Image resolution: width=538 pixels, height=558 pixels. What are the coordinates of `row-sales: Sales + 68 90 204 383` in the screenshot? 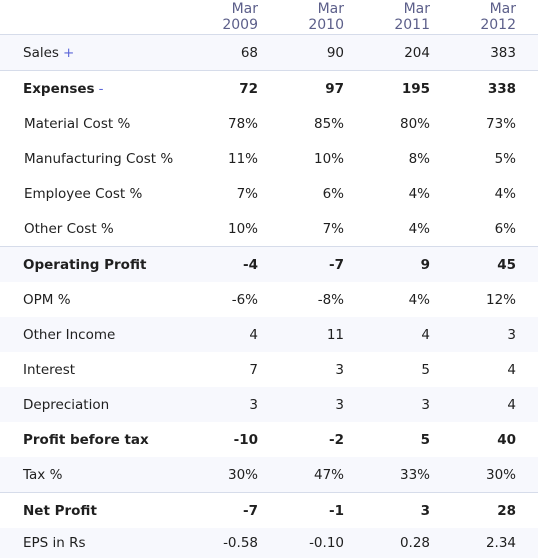 It's located at (269, 52).